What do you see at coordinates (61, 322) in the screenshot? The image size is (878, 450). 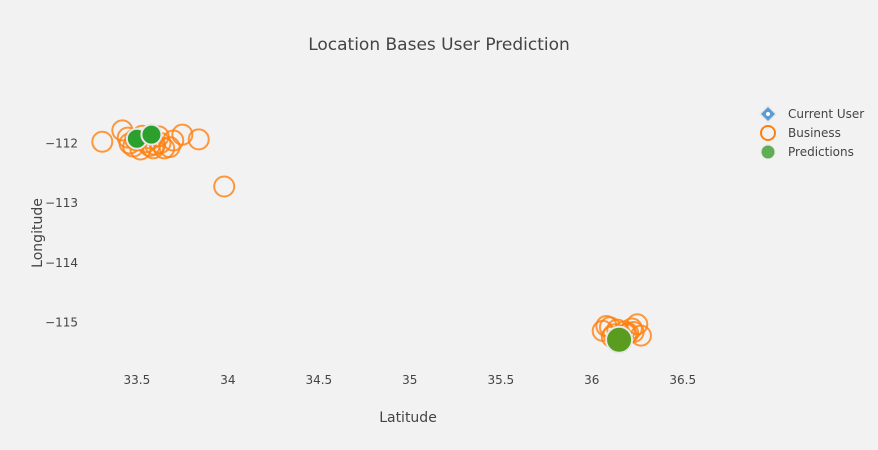 I see `y-tick-label: −115` at bounding box center [61, 322].